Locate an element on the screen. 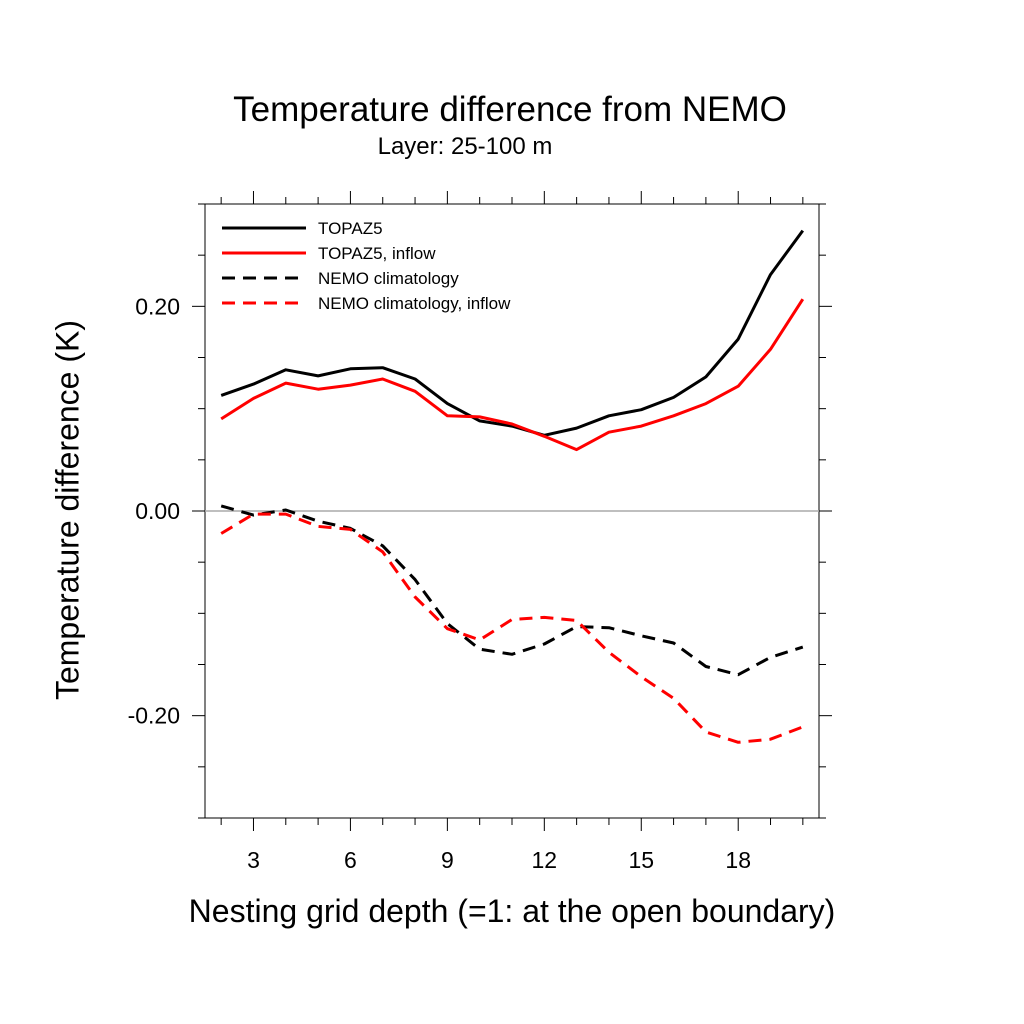 This screenshot has width=1024, height=1024. chart-subtitle: Layer: 25-100 m is located at coordinates (465, 146).